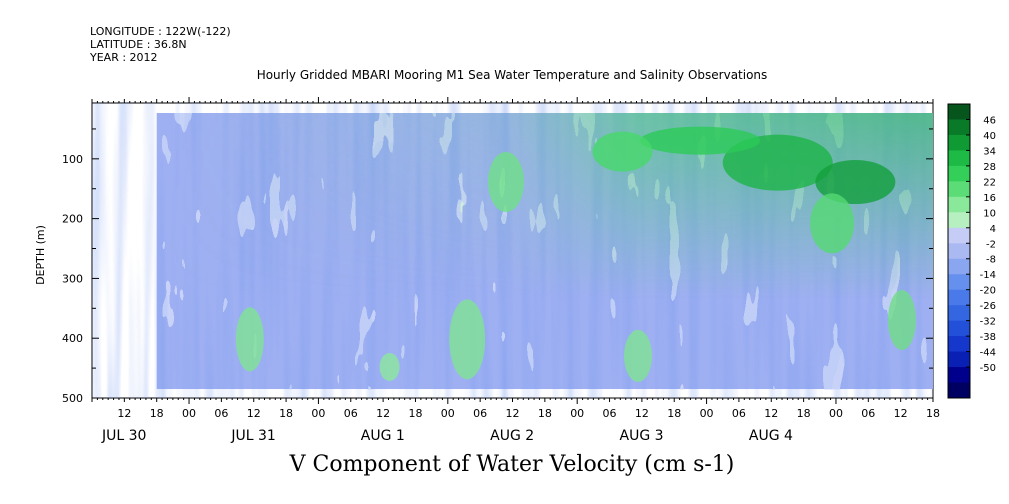 Image resolution: width=1009 pixels, height=504 pixels. What do you see at coordinates (989, 120) in the screenshot?
I see `colorbar-label: 46` at bounding box center [989, 120].